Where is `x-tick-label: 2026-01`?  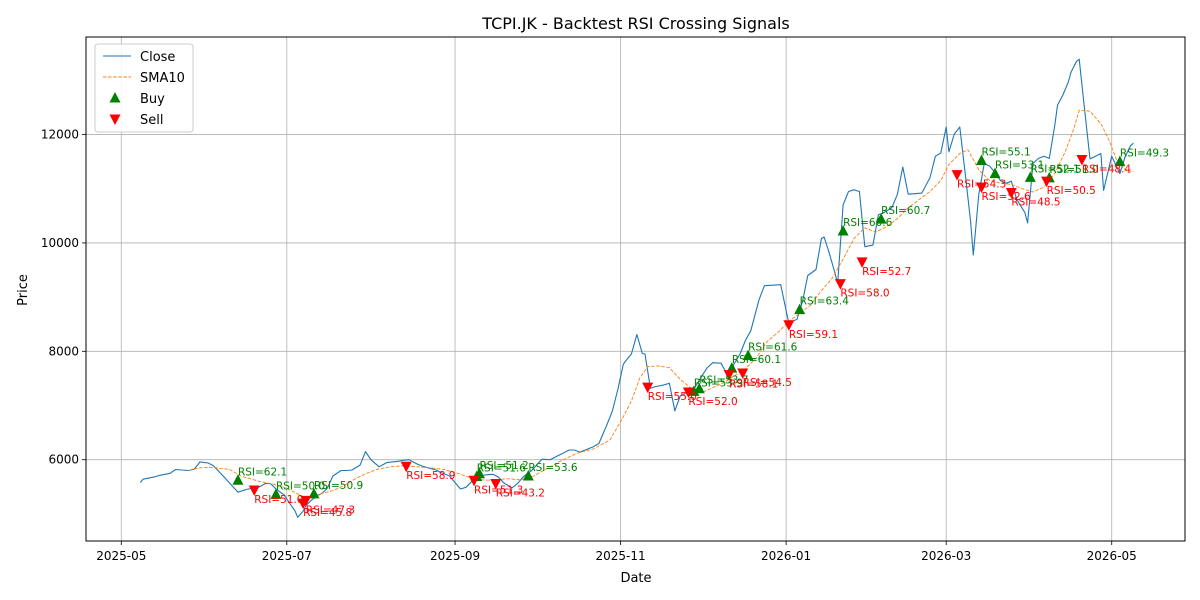
x-tick-label: 2026-01 is located at coordinates (786, 556).